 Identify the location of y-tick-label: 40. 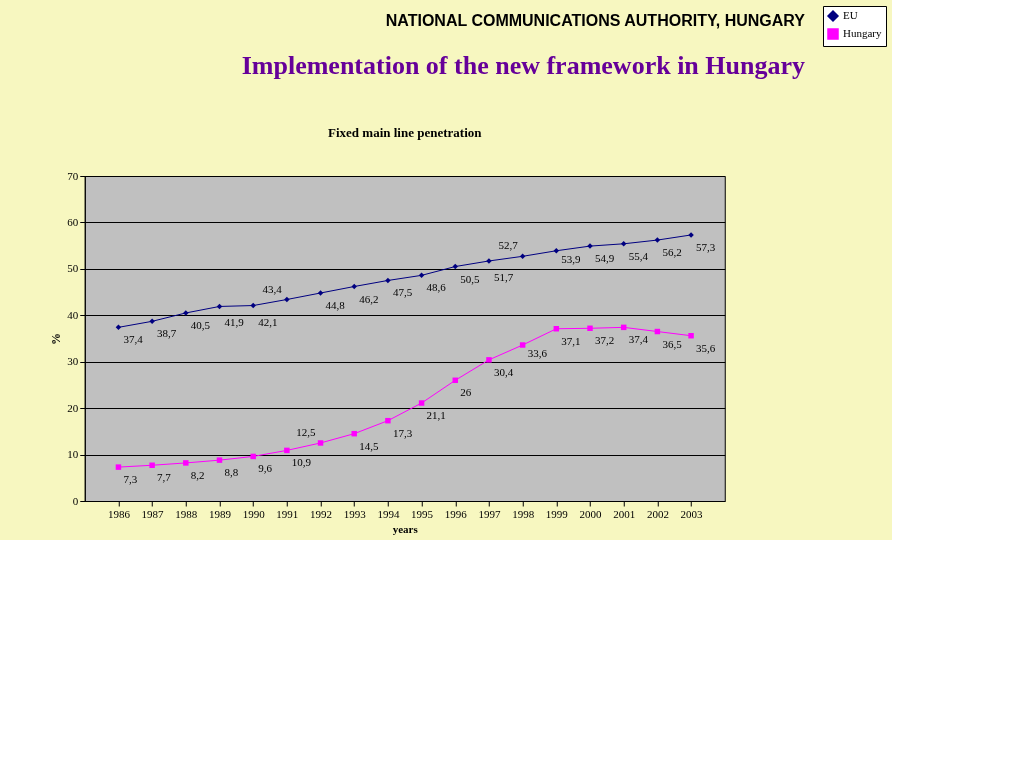
(73, 314).